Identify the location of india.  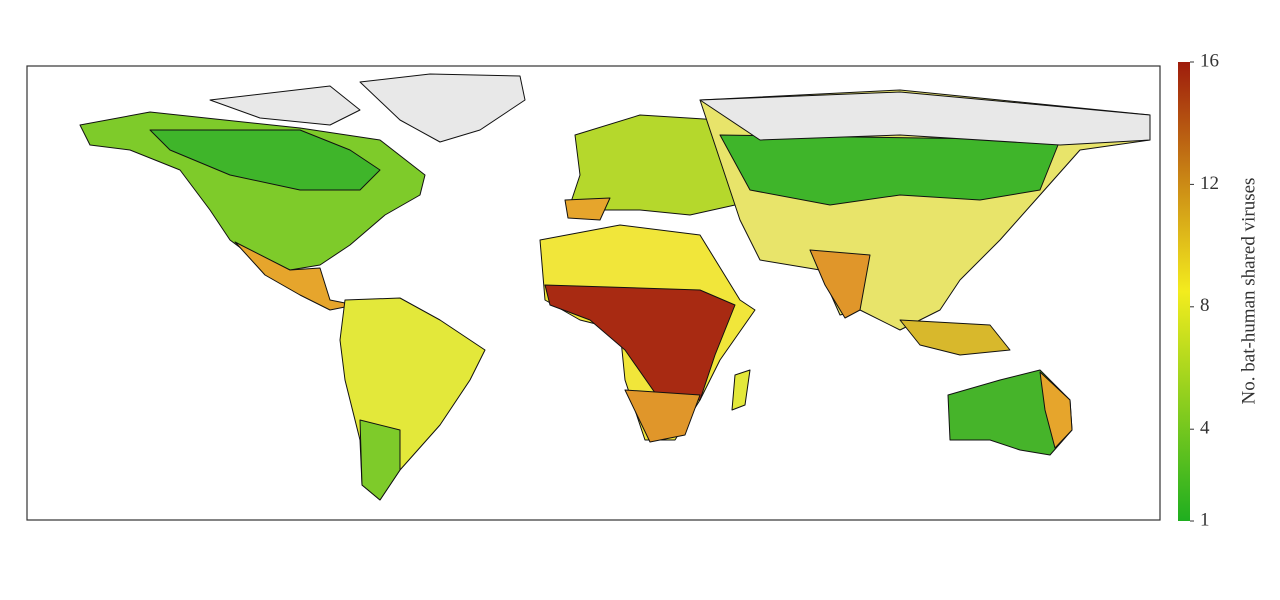
(840, 284).